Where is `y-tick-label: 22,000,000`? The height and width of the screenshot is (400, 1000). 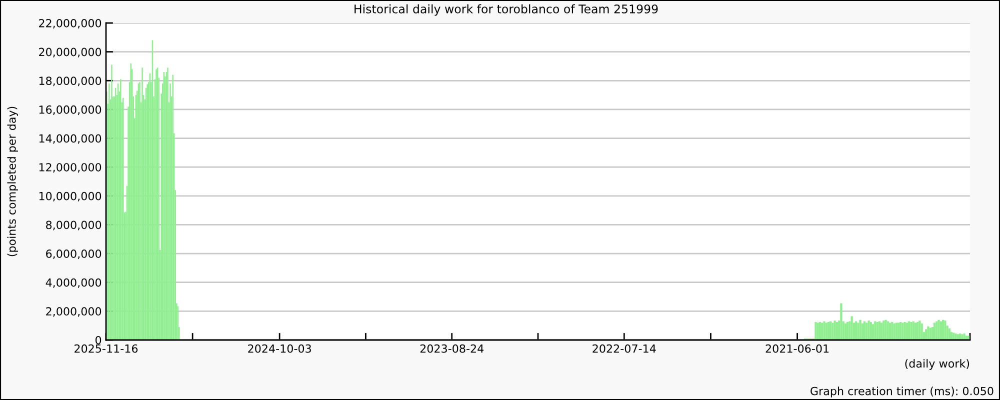 y-tick-label: 22,000,000 is located at coordinates (70, 23).